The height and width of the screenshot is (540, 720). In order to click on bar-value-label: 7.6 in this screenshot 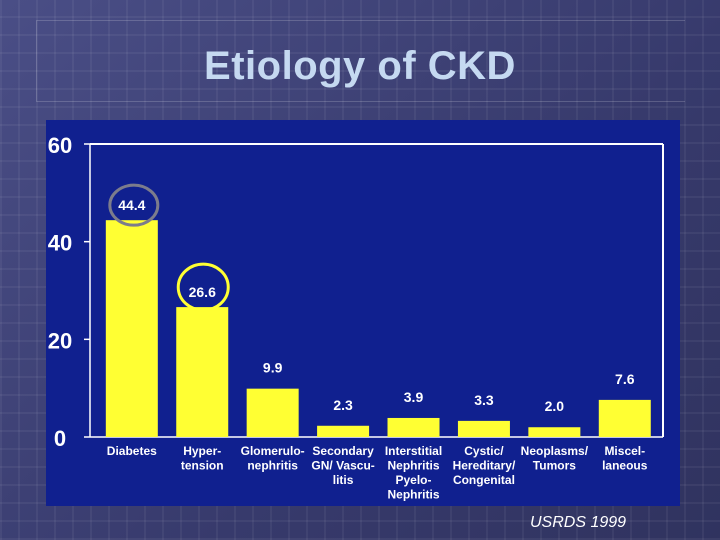, I will do `click(625, 379)`.